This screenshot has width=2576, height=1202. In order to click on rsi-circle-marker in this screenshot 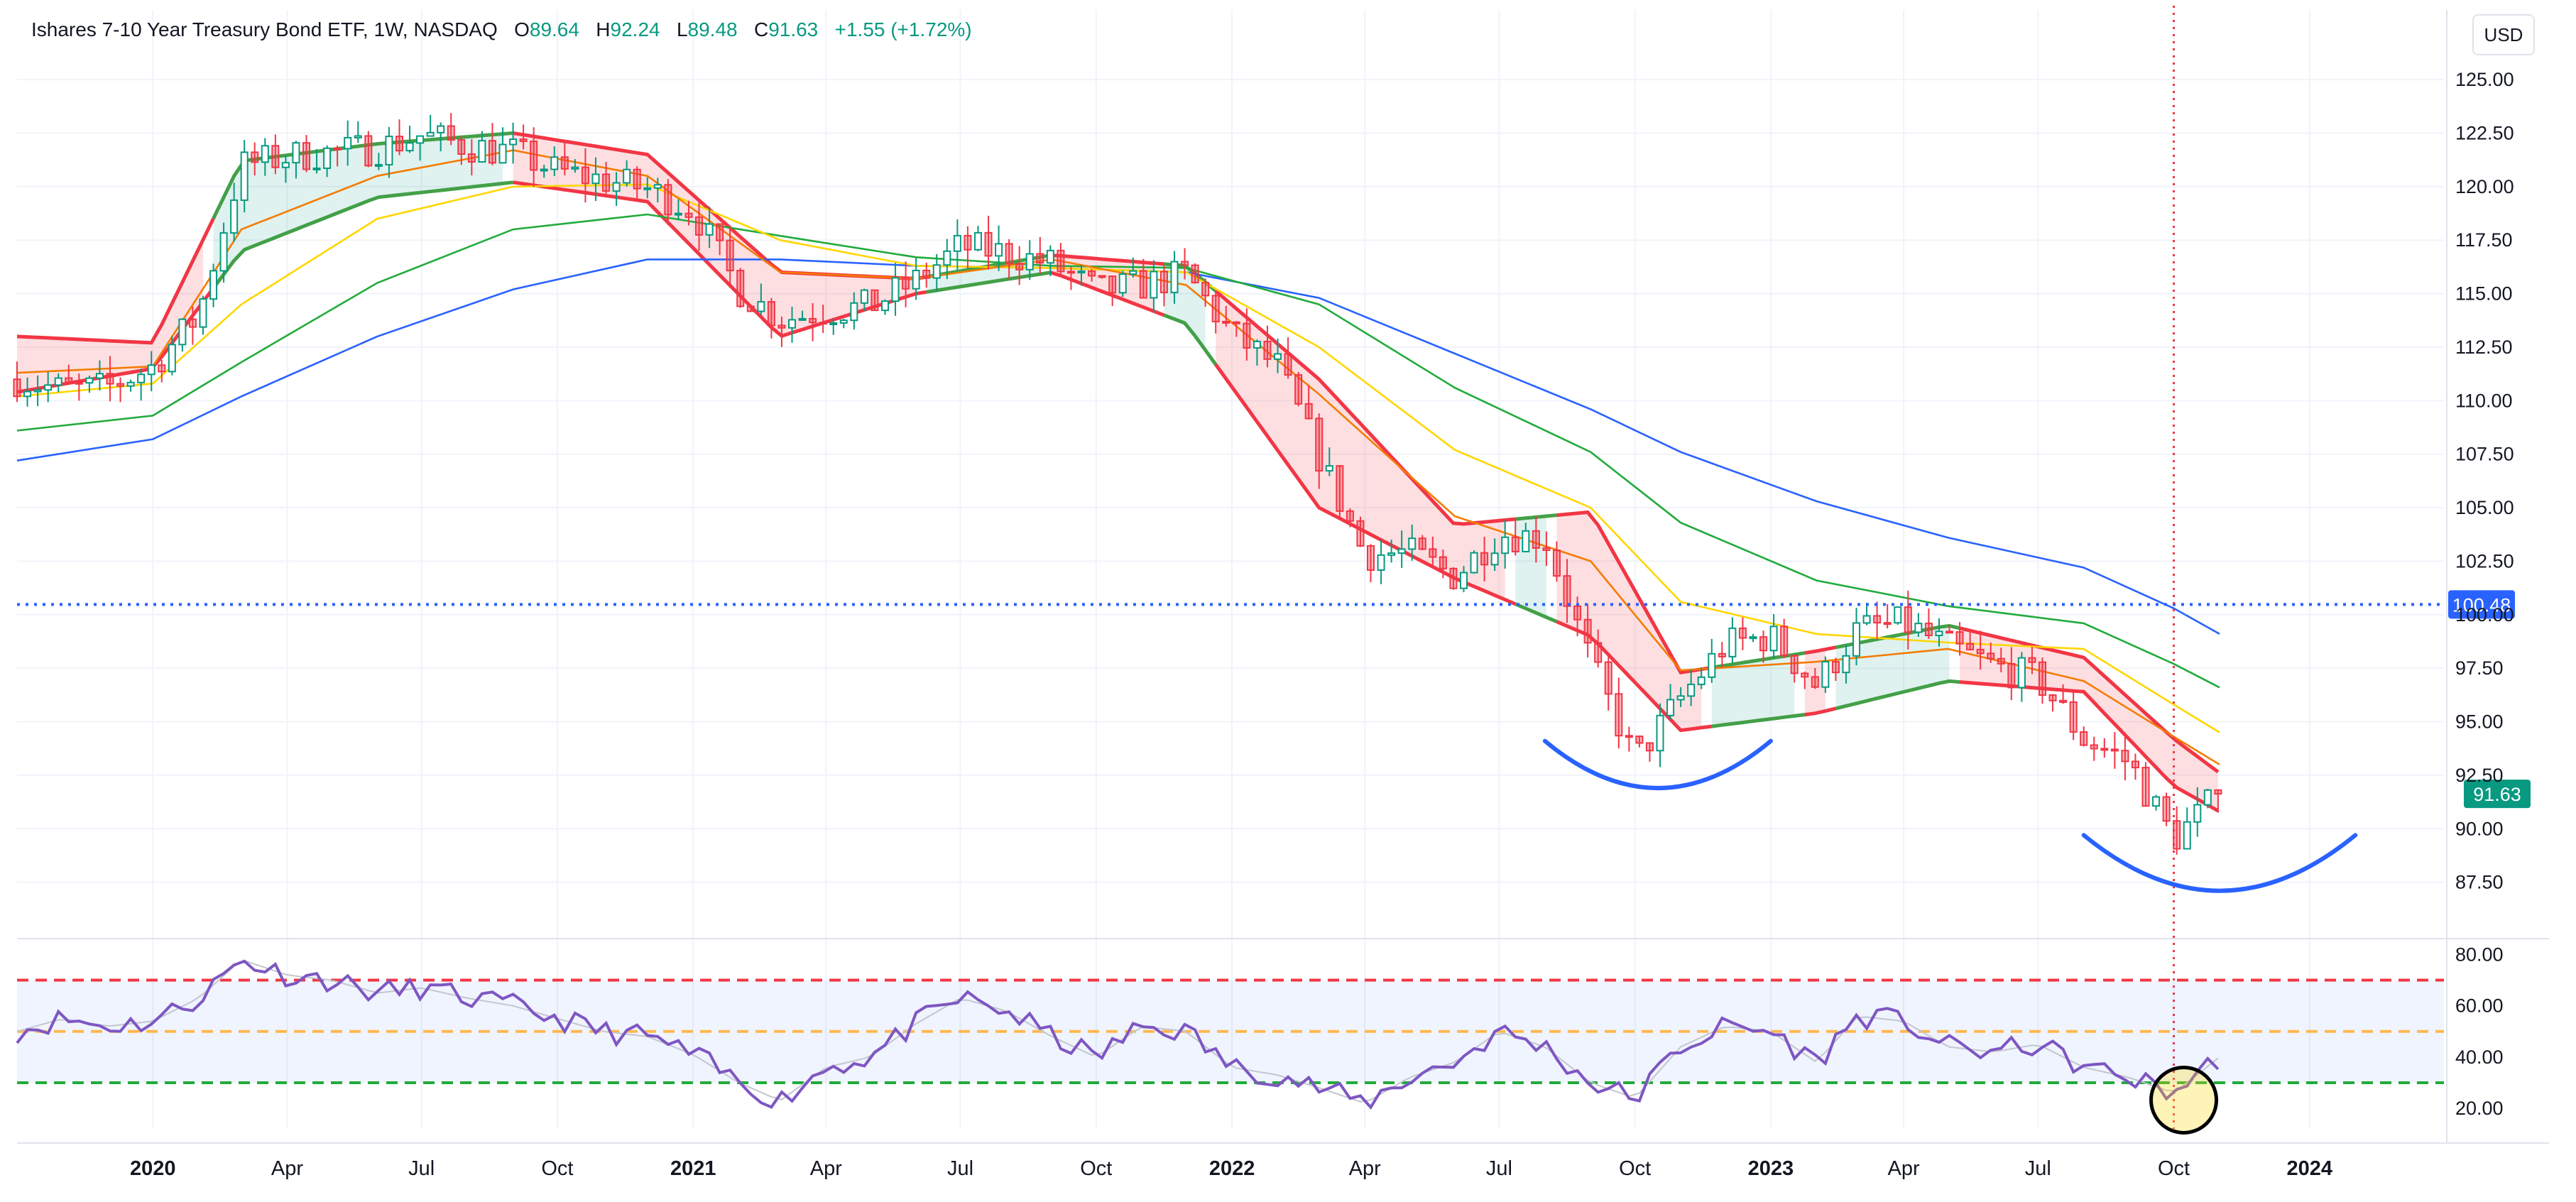, I will do `click(2184, 1100)`.